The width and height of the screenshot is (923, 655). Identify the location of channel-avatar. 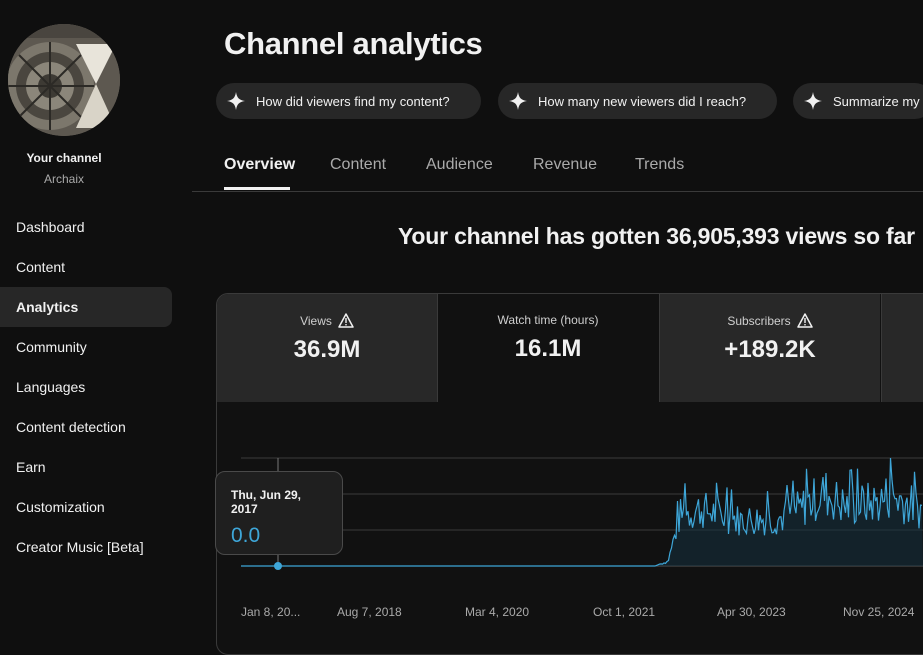
(64, 80).